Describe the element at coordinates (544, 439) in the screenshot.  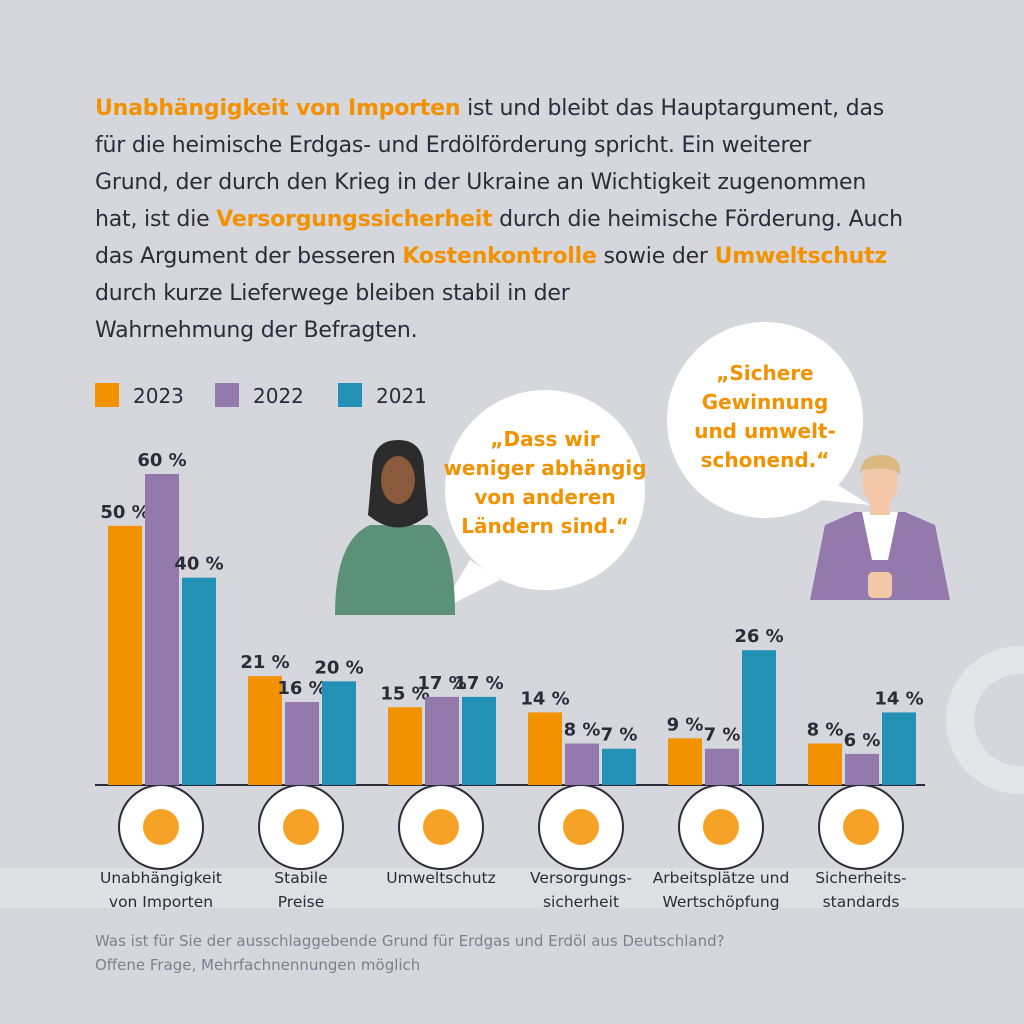
I see `quote-line: „Dass wir` at that location.